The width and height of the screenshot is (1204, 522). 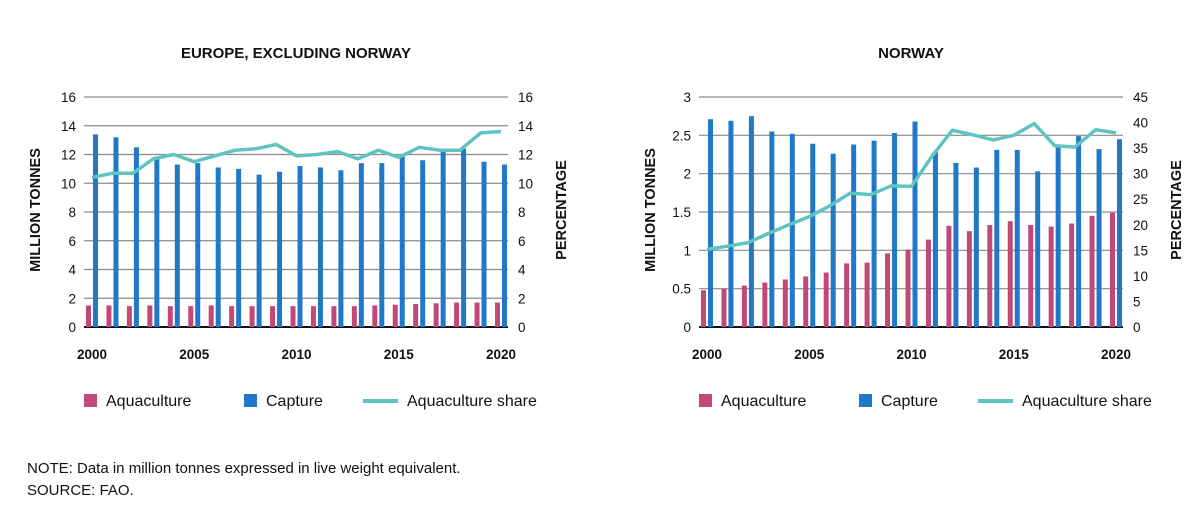 What do you see at coordinates (1140, 148) in the screenshot?
I see `y2-tick-label: 35` at bounding box center [1140, 148].